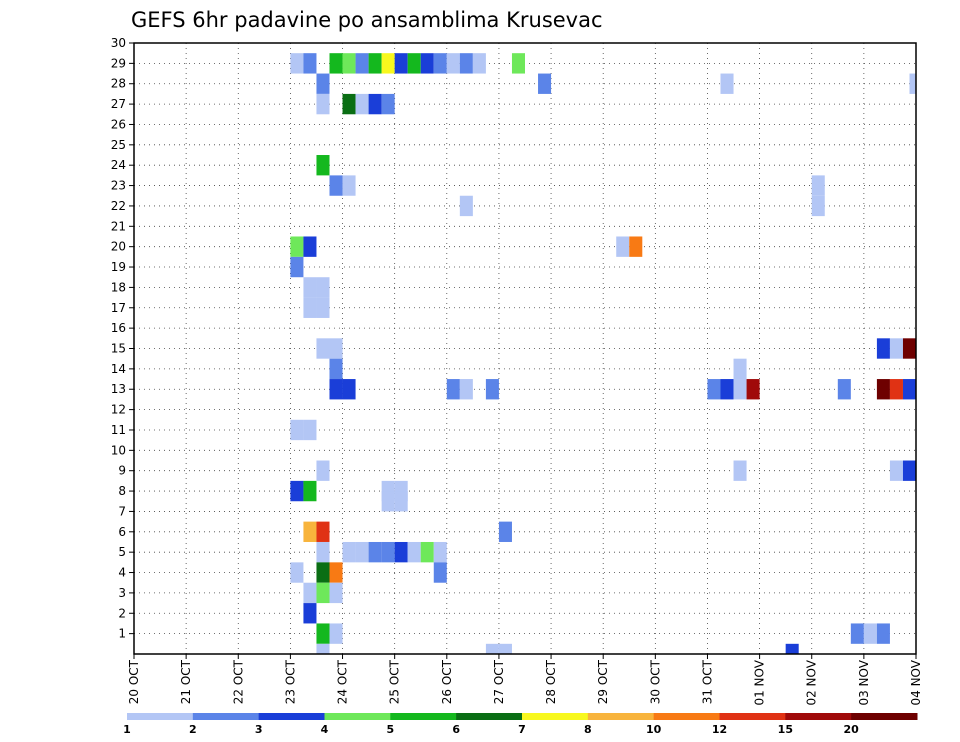 This screenshot has height=742, width=960. Describe the element at coordinates (456, 729) in the screenshot. I see `legend-label: 6` at that location.